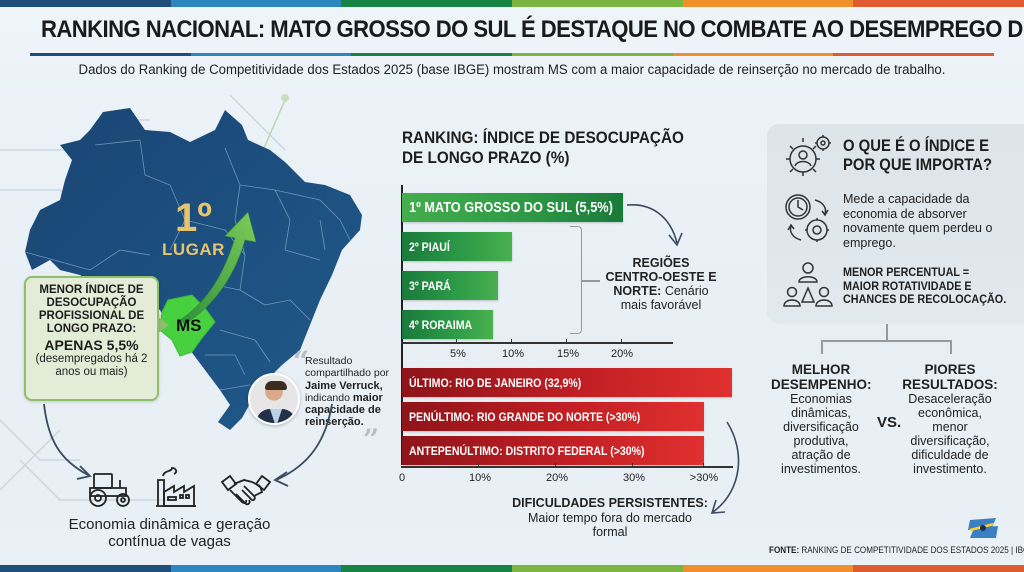 This screenshot has width=1024, height=572. Describe the element at coordinates (193, 218) in the screenshot. I see `rank-number: 1º` at that location.